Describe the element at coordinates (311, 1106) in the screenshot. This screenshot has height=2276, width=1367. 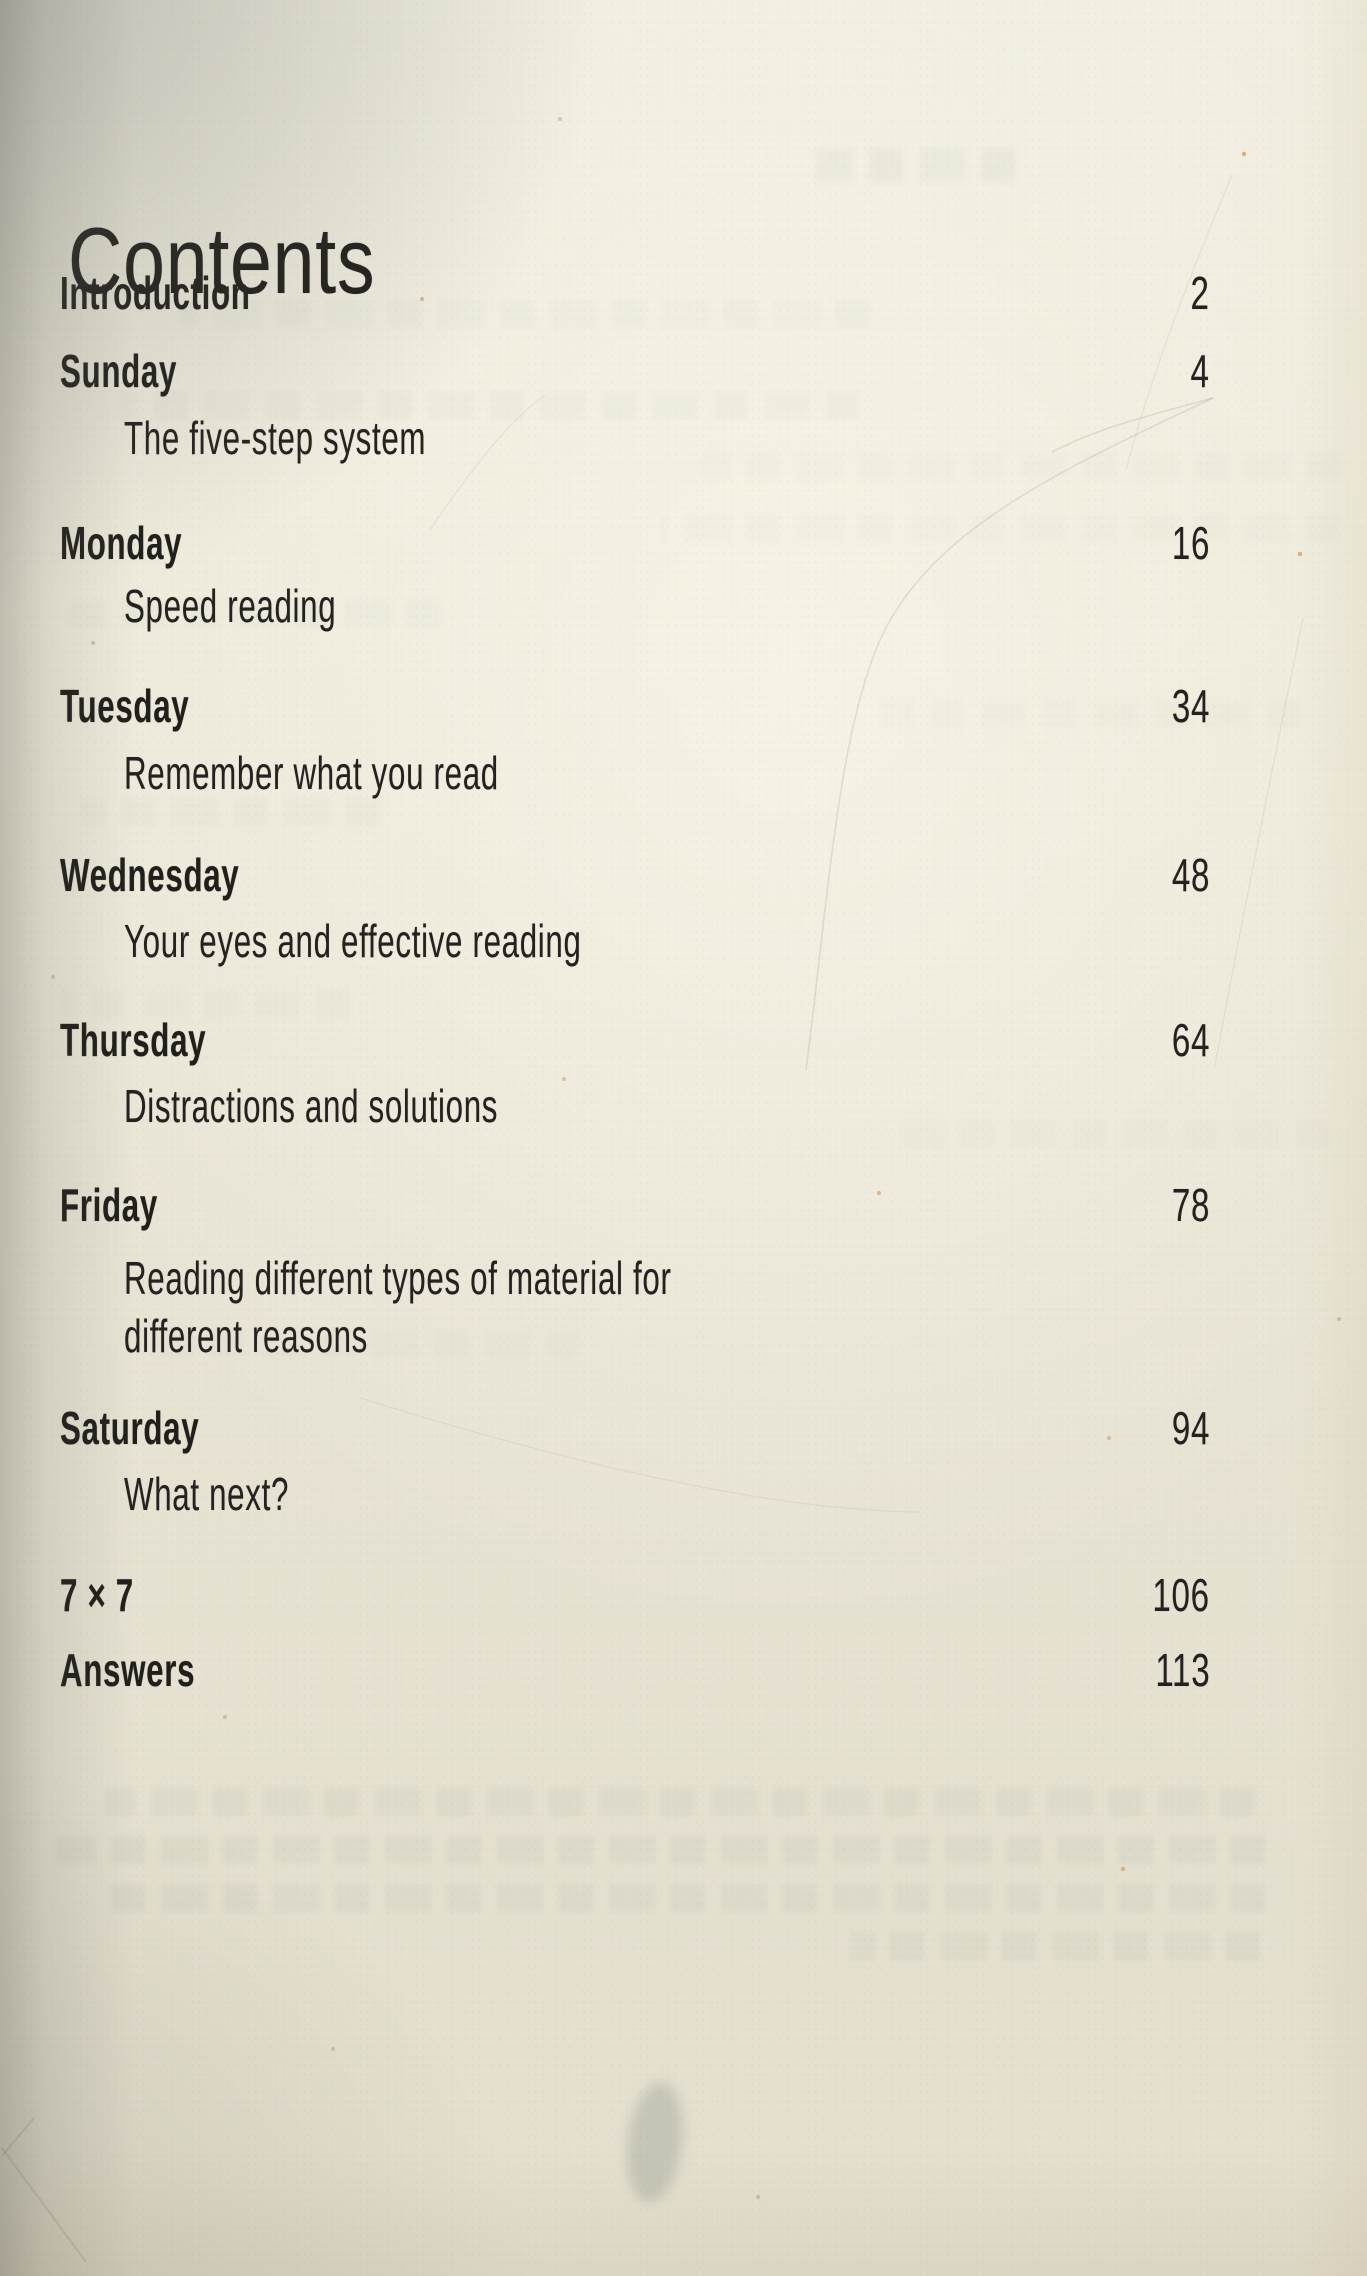
I see `toc-entry-subtitle: Distractions and solutions` at that location.